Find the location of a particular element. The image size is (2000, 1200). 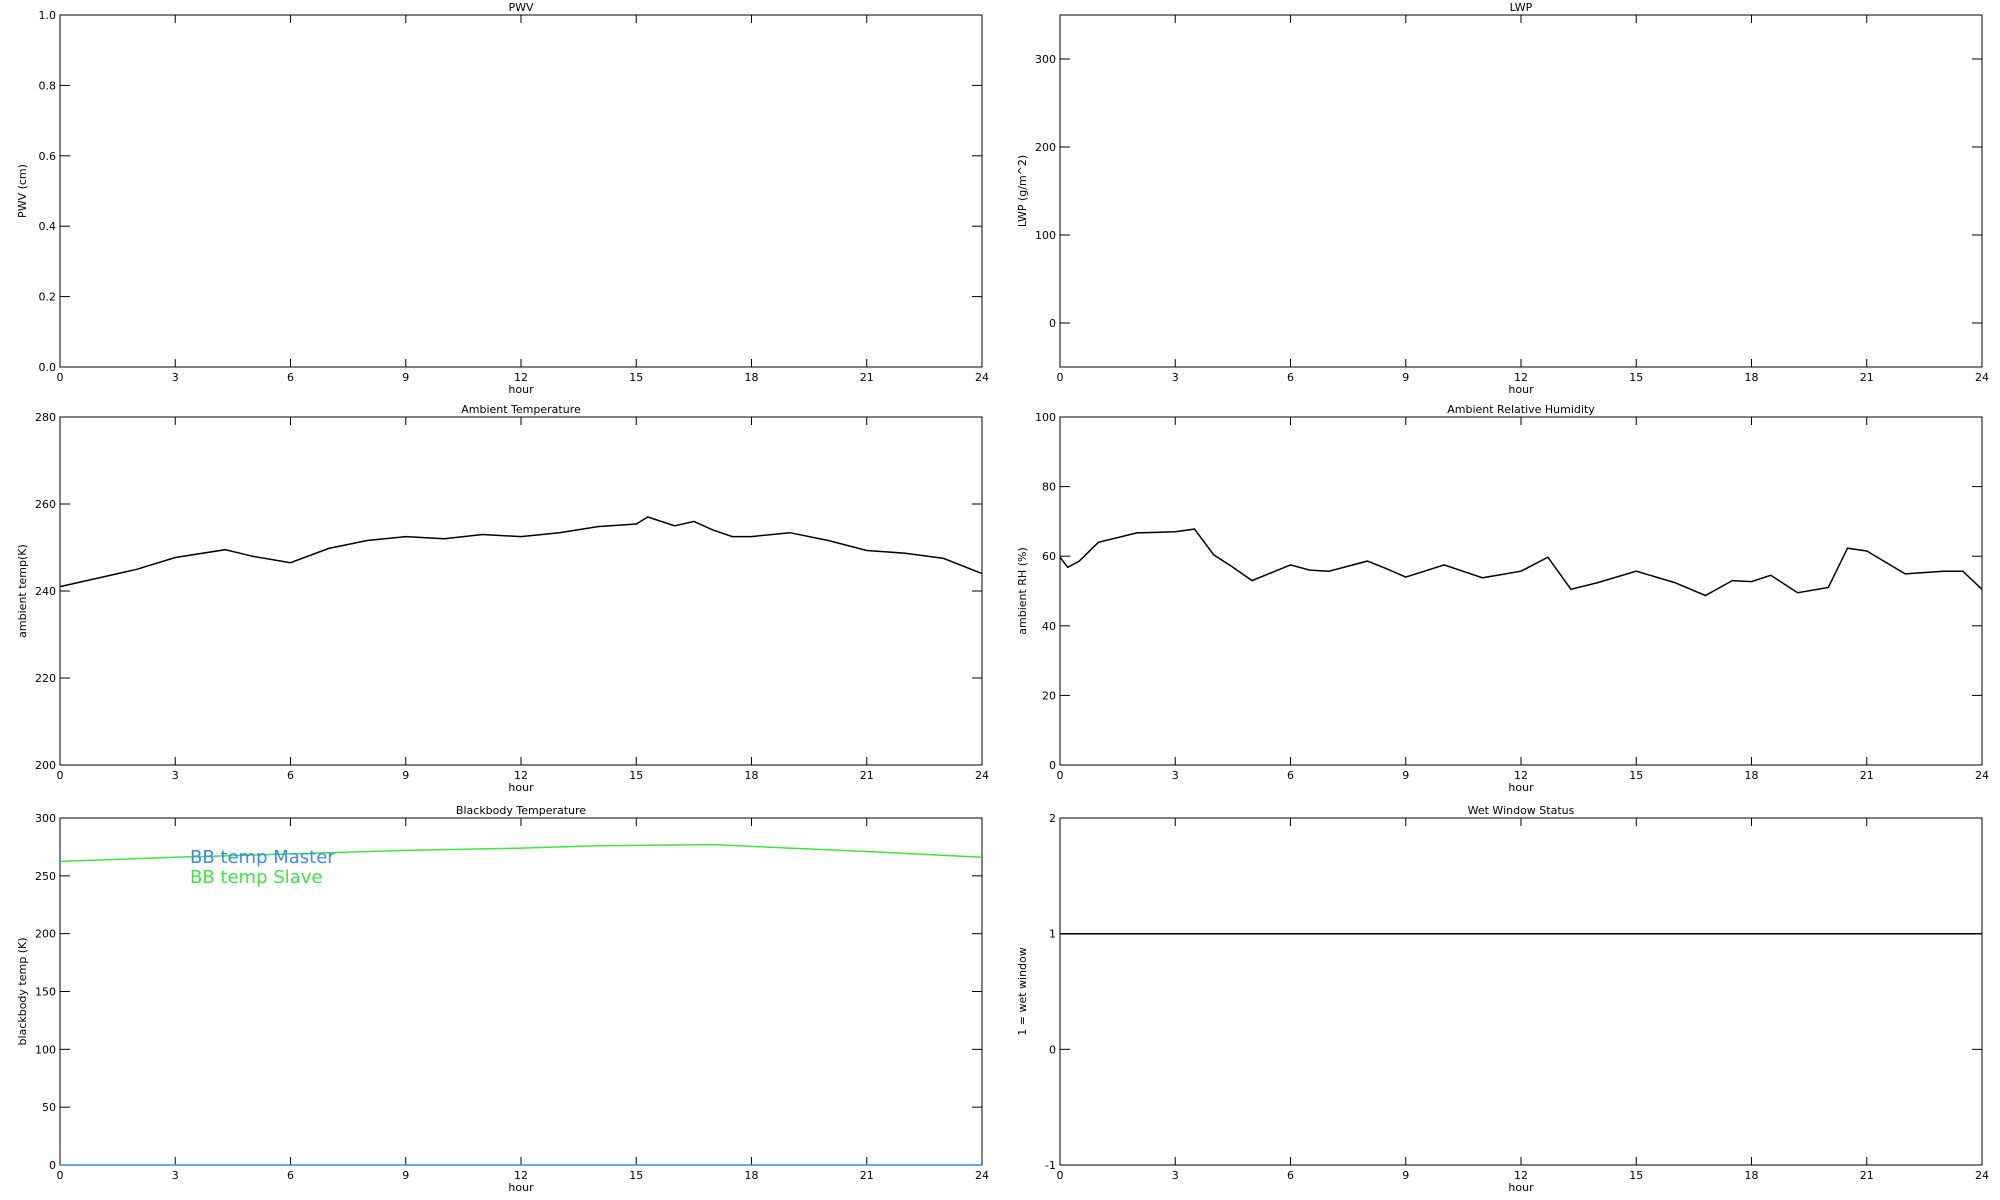

y-tick-label: 280 is located at coordinates (45, 417).